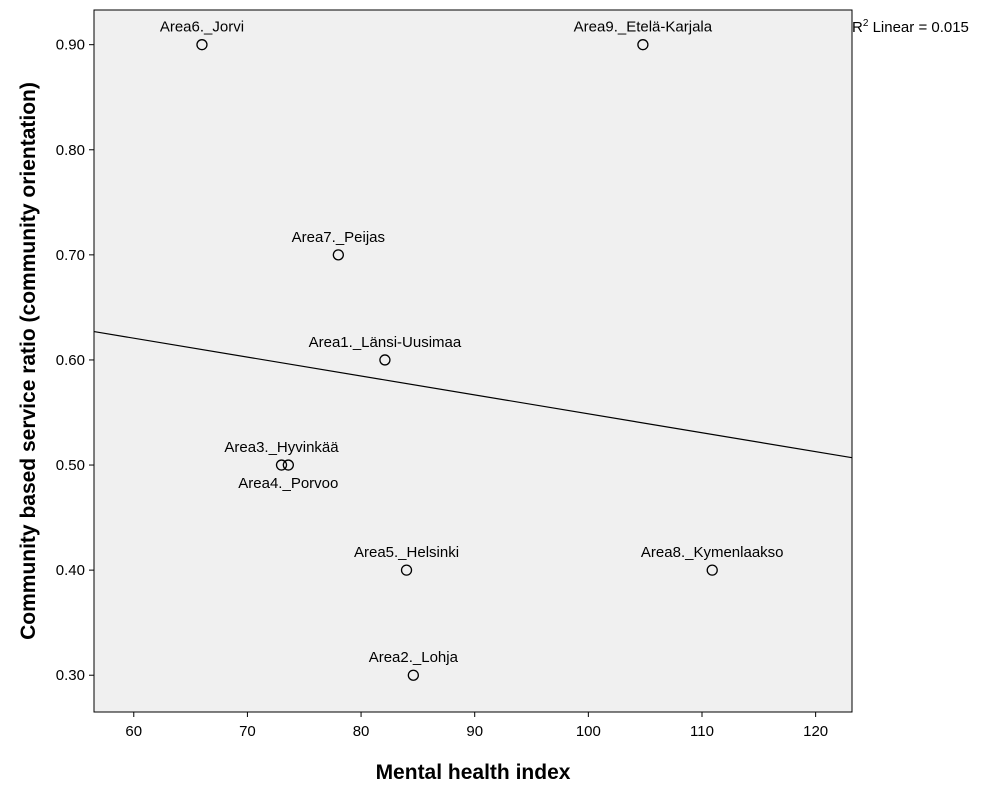 The width and height of the screenshot is (995, 785). I want to click on y-tick-label: 0.90, so click(70, 45).